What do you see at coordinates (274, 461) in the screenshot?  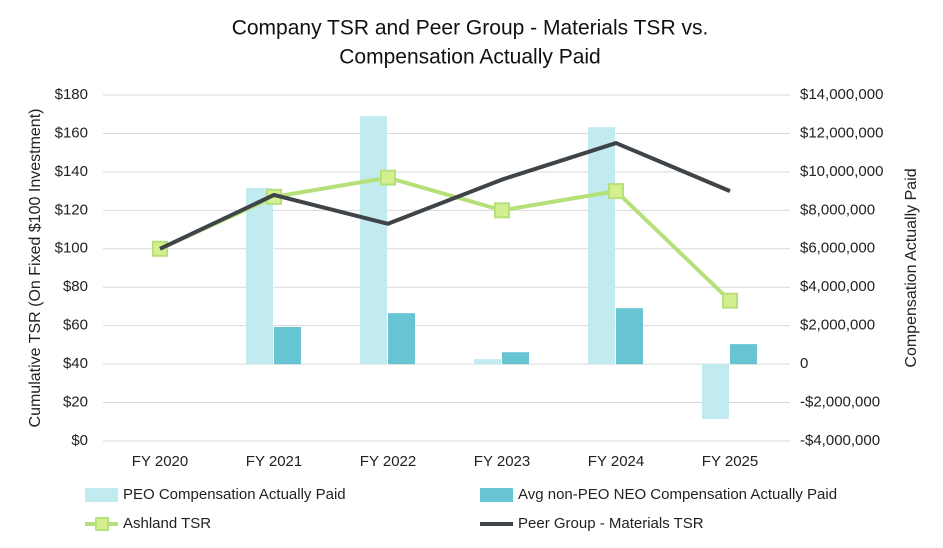 I see `x-tick-label: FY 2021` at bounding box center [274, 461].